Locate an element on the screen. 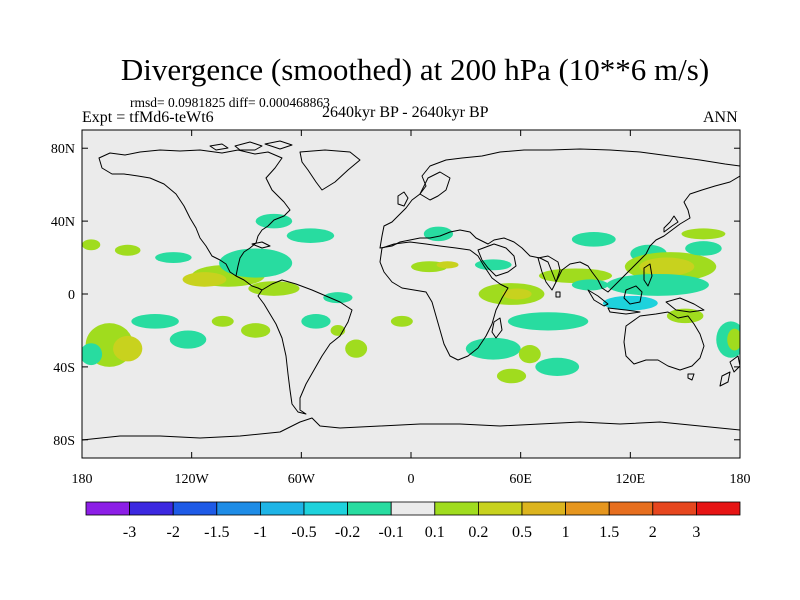 Image resolution: width=800 pixels, height=600 pixels. coast-australia is located at coordinates (664, 341).